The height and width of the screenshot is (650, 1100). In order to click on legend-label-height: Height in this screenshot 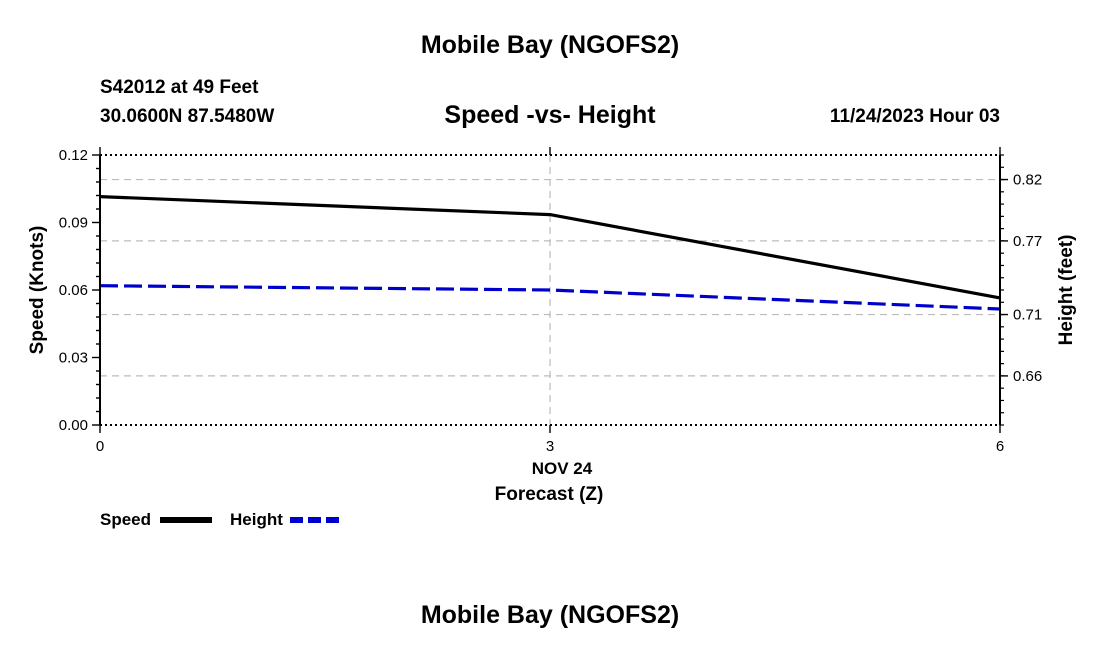, I will do `click(256, 519)`.